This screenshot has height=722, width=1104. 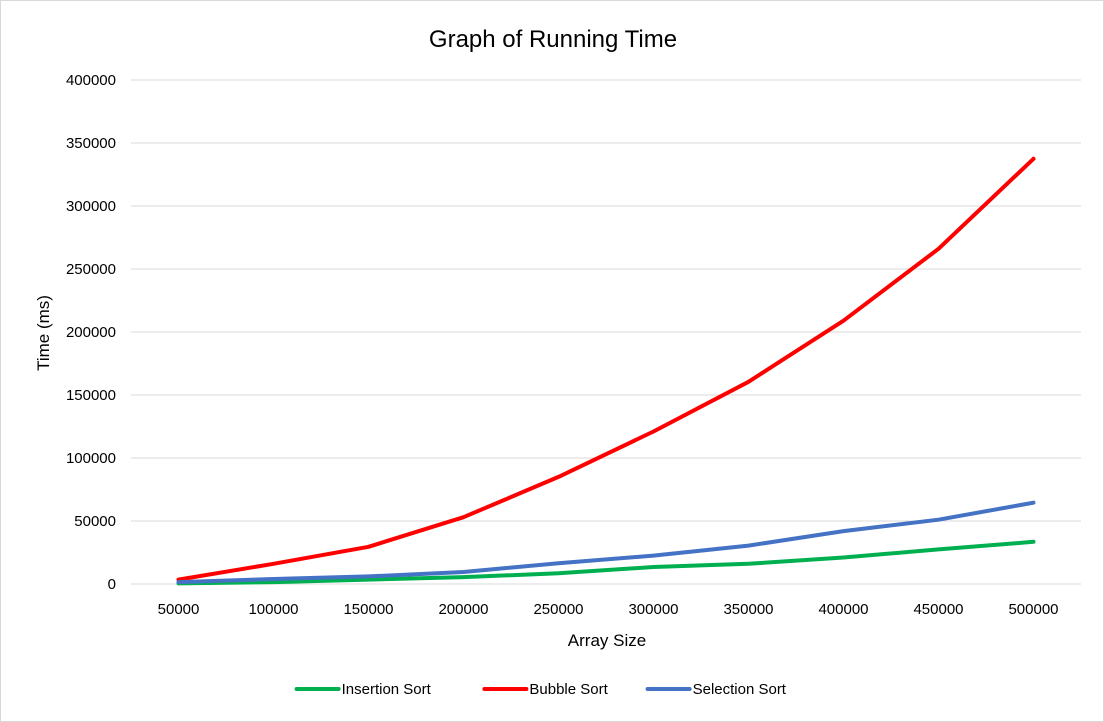 What do you see at coordinates (91, 206) in the screenshot?
I see `y-tick-label: 300000` at bounding box center [91, 206].